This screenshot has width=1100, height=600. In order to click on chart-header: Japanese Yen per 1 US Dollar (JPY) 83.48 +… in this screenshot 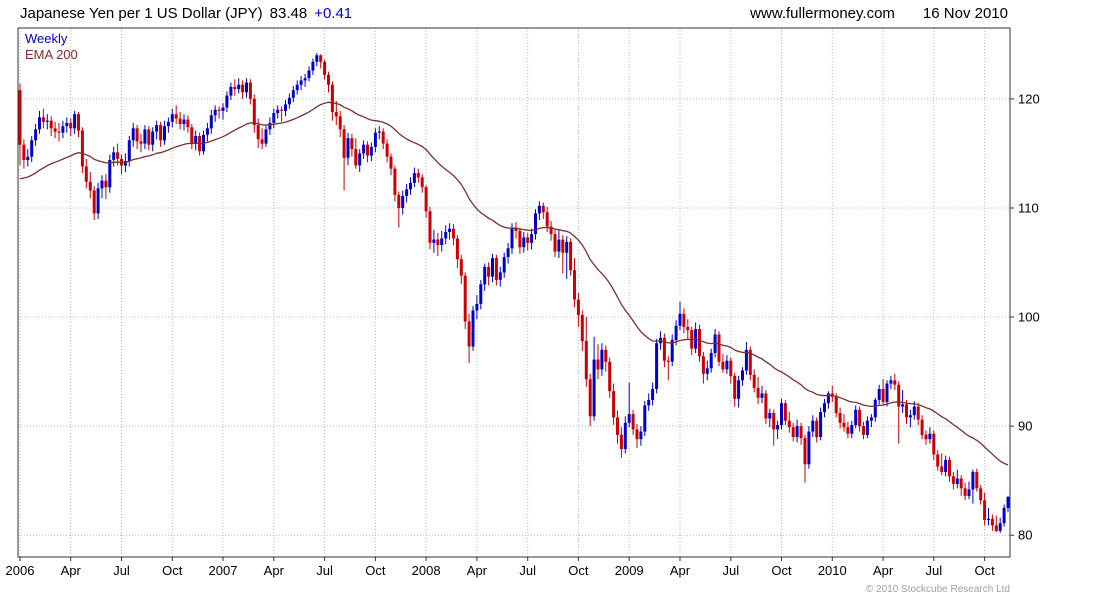, I will do `click(186, 13)`.